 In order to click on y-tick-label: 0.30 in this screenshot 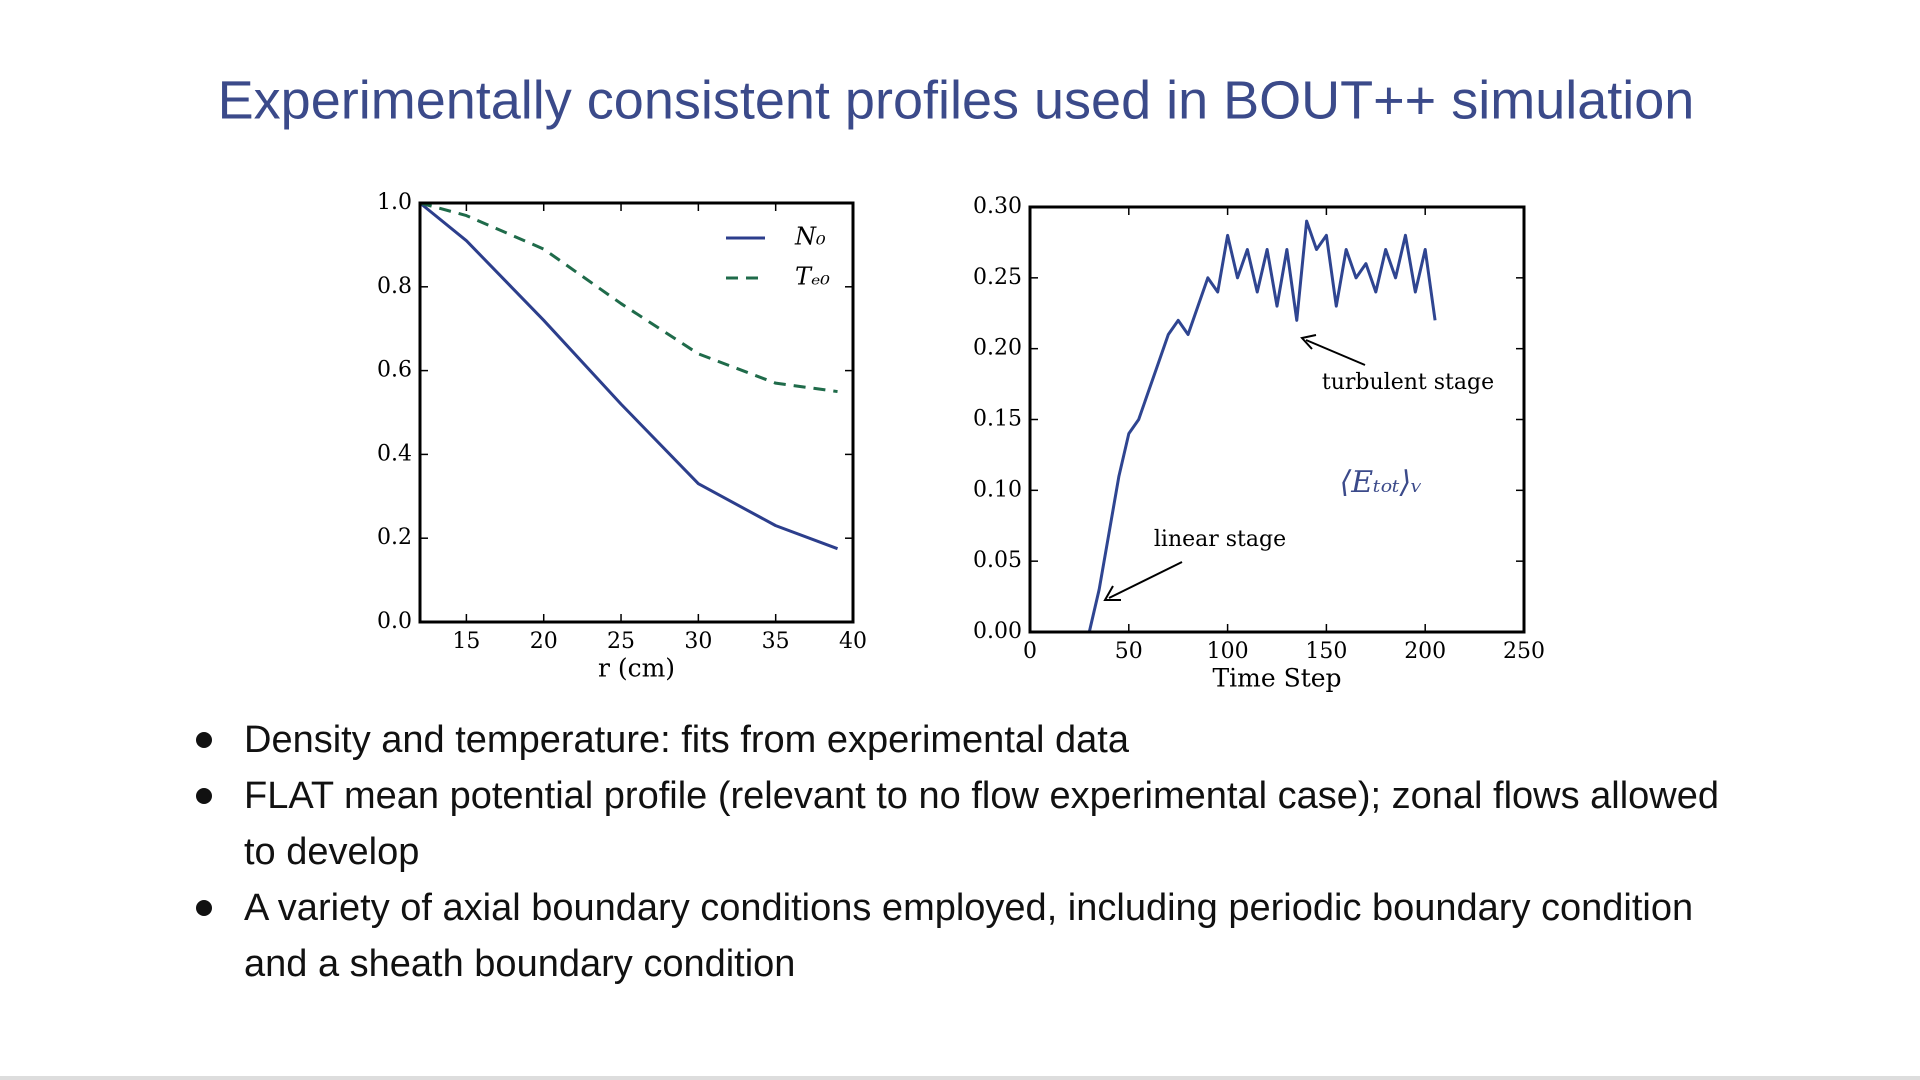, I will do `click(997, 206)`.